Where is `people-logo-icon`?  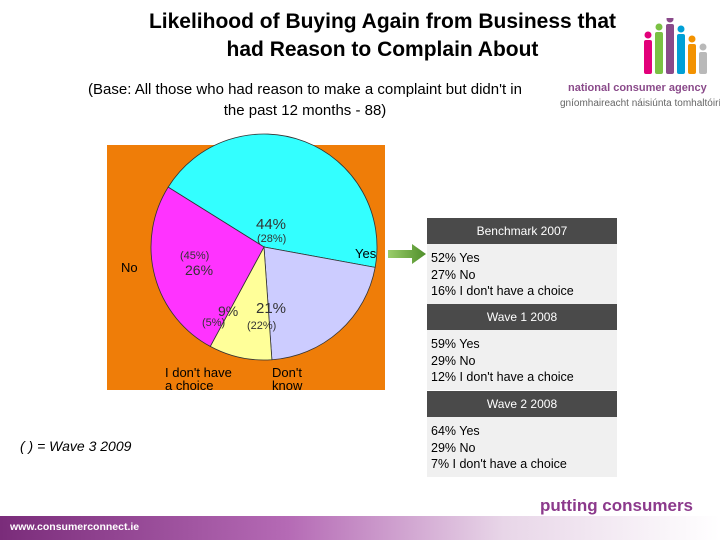 people-logo-icon is located at coordinates (675, 46).